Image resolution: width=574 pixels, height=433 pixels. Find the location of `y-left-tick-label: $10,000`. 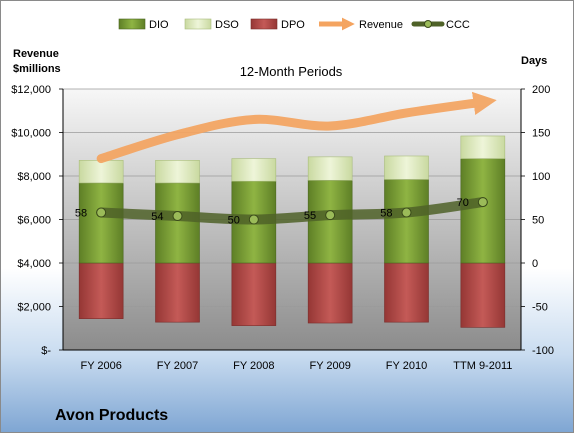

y-left-tick-label: $10,000 is located at coordinates (31, 134).